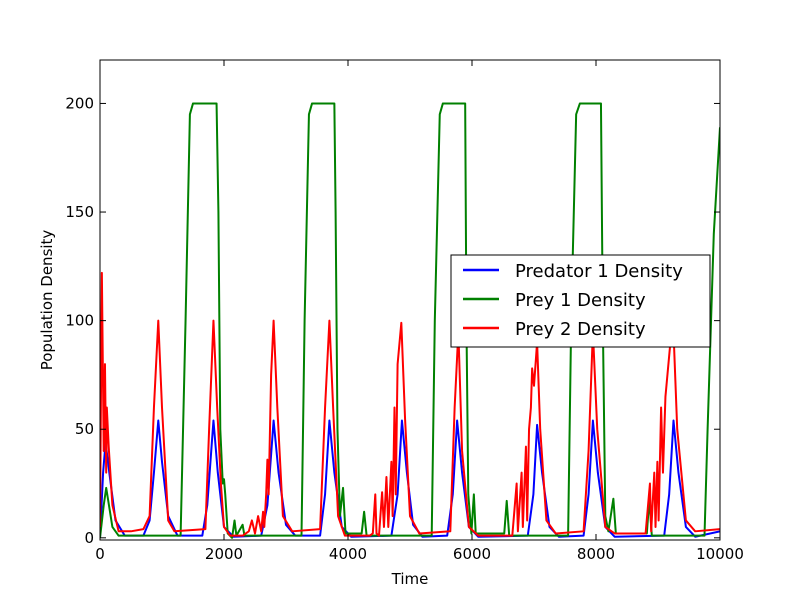  Describe the element at coordinates (89, 538) in the screenshot. I see `y-tick-label: 0` at that location.